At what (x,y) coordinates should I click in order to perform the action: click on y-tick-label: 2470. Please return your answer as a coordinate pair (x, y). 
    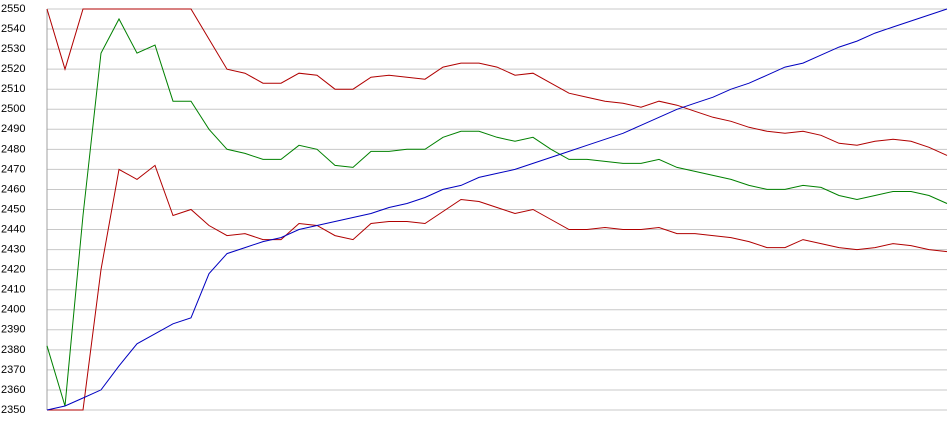
    Looking at the image, I should click on (13, 169).